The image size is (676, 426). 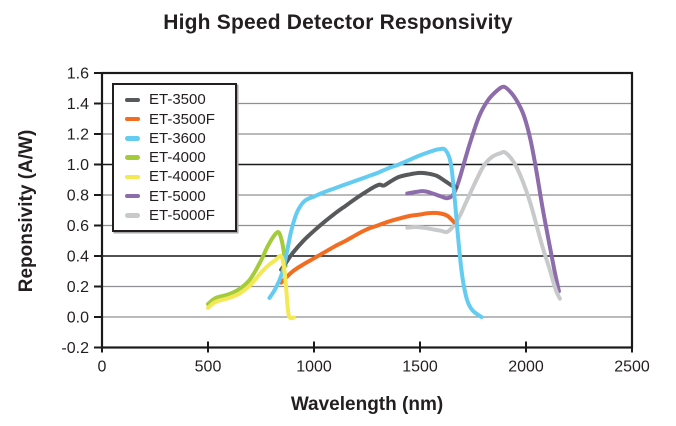 I want to click on legend-item: ET-5000, so click(x=180, y=196).